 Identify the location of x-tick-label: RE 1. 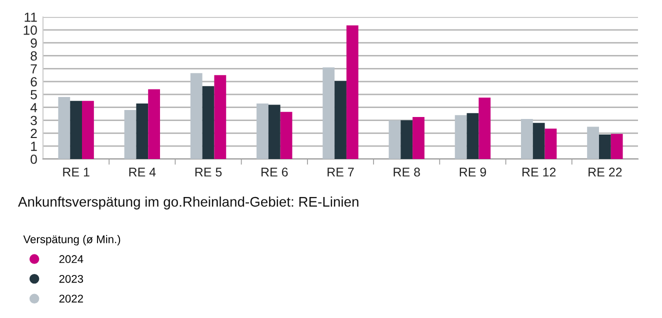
(76, 172).